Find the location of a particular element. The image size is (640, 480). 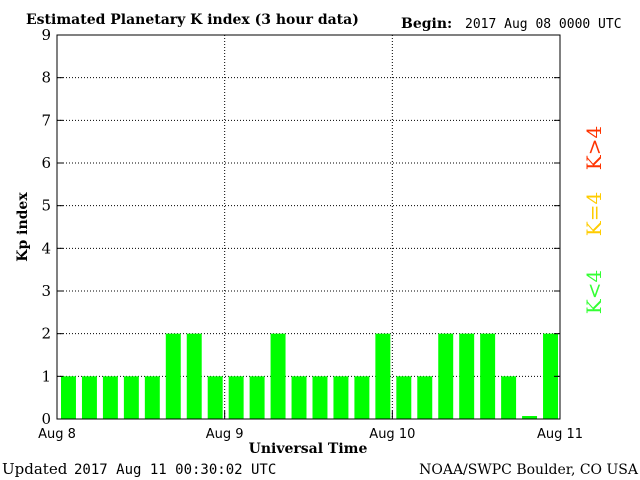

x-tick-label: Aug 10 is located at coordinates (392, 434).